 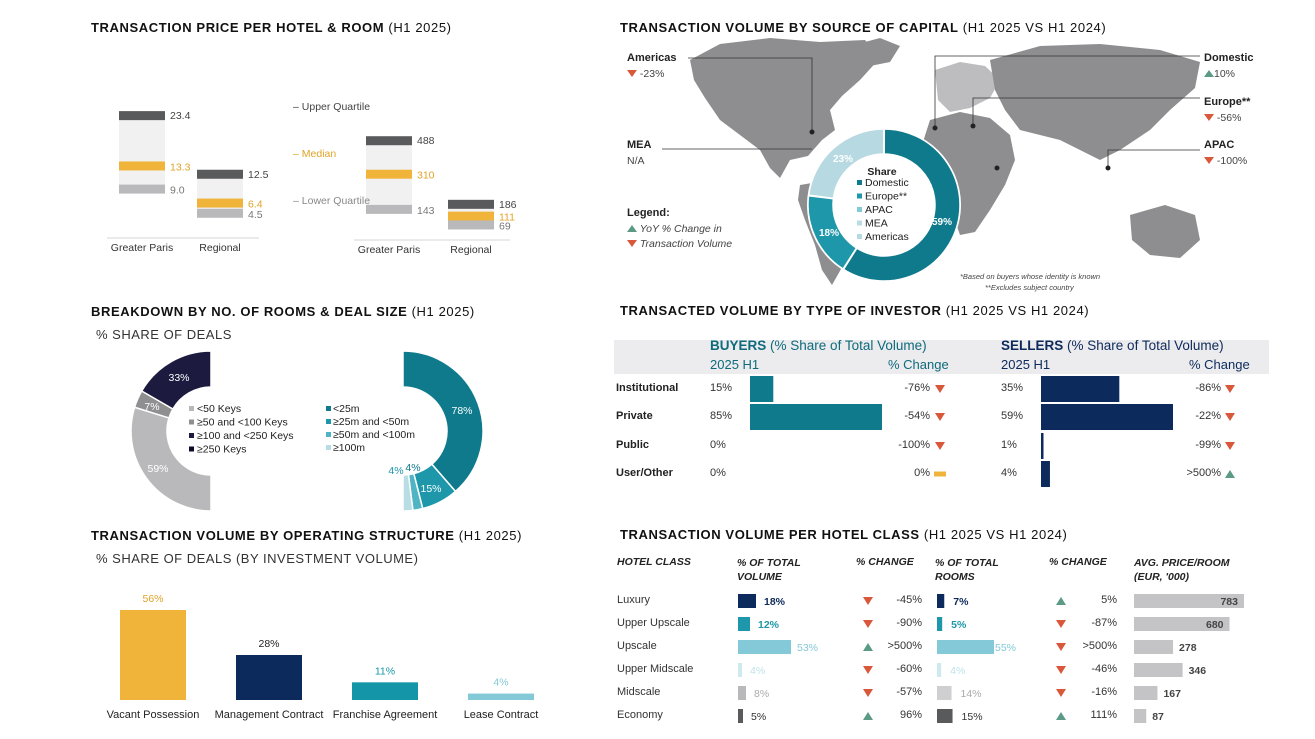 What do you see at coordinates (153, 715) in the screenshot?
I see `structure-category-label: Vacant Possession` at bounding box center [153, 715].